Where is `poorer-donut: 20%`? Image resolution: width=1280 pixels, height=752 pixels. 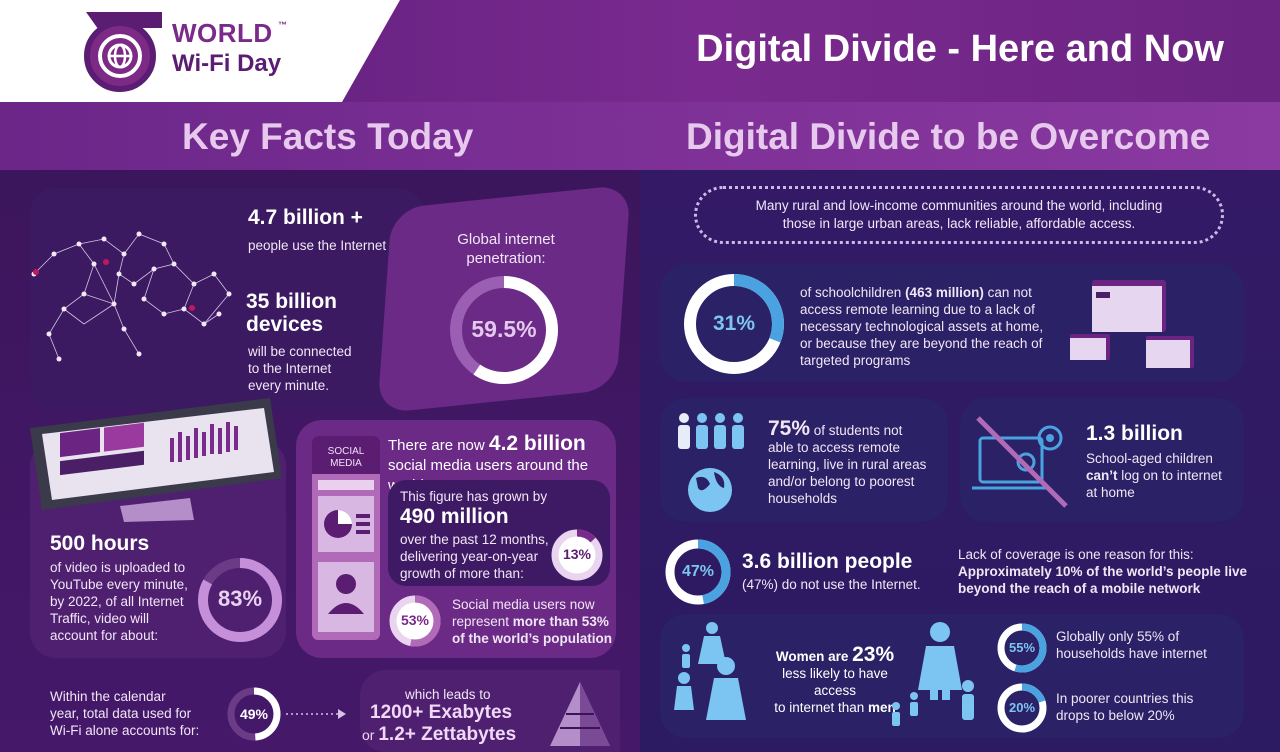 poorer-donut: 20% is located at coordinates (1022, 708).